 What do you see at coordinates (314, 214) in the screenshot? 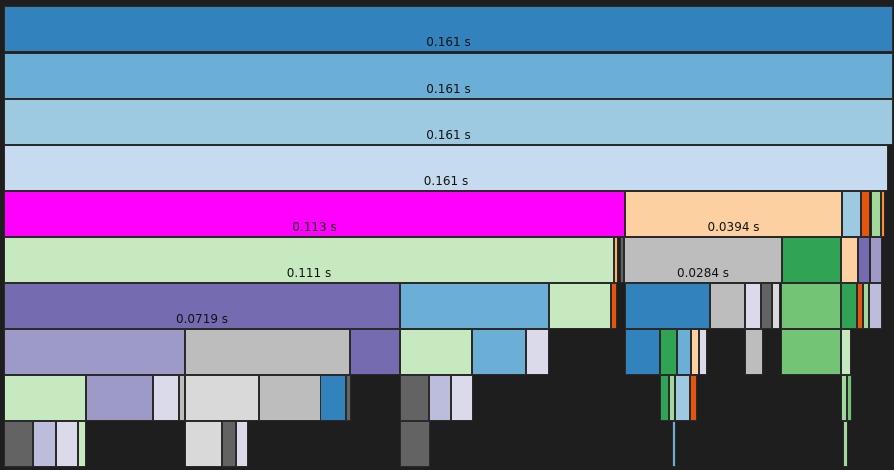
I see `flame-frame: 0.113 s` at bounding box center [314, 214].